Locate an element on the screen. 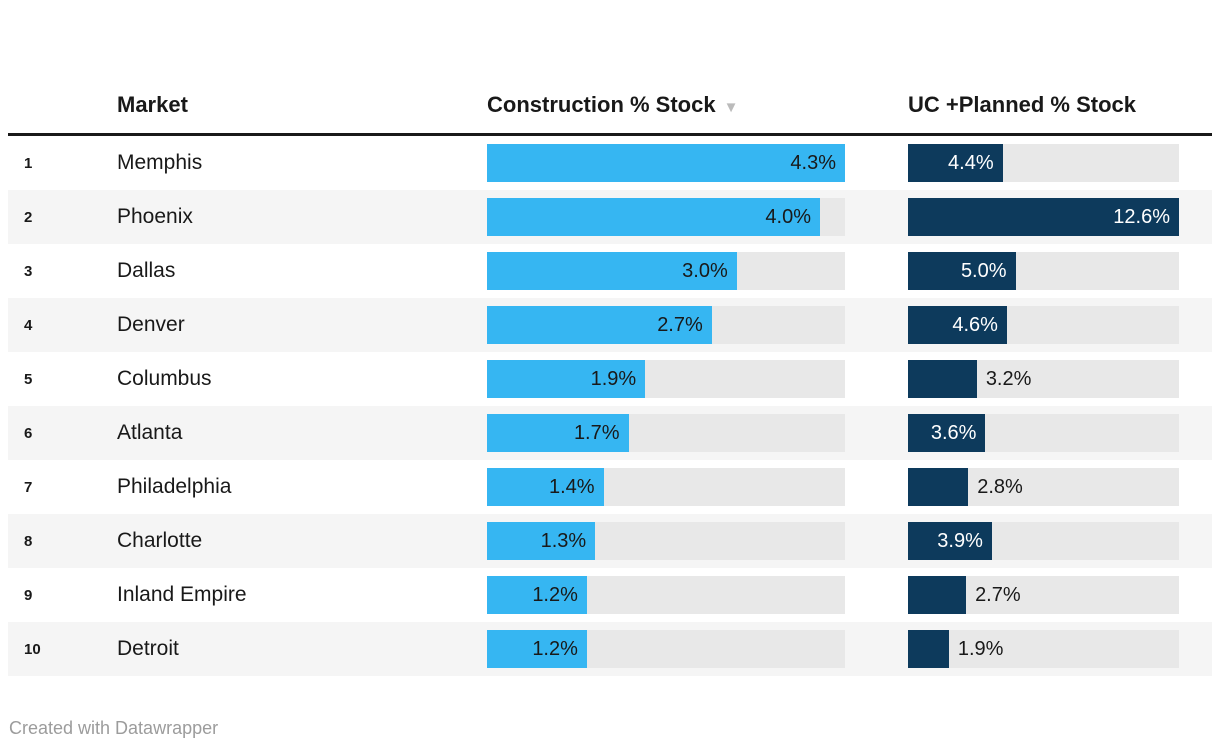 The width and height of the screenshot is (1220, 752). uc-planned-bar-track: 5.0% is located at coordinates (1043, 271).